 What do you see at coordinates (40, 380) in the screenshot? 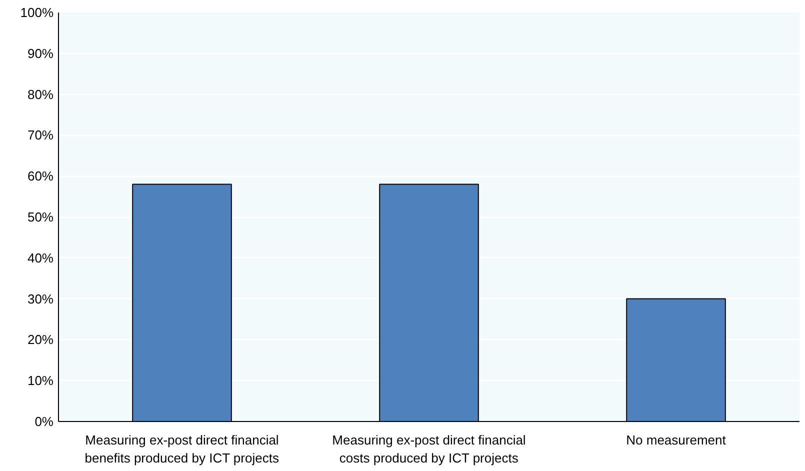
I see `y-tick-label: 10%` at bounding box center [40, 380].